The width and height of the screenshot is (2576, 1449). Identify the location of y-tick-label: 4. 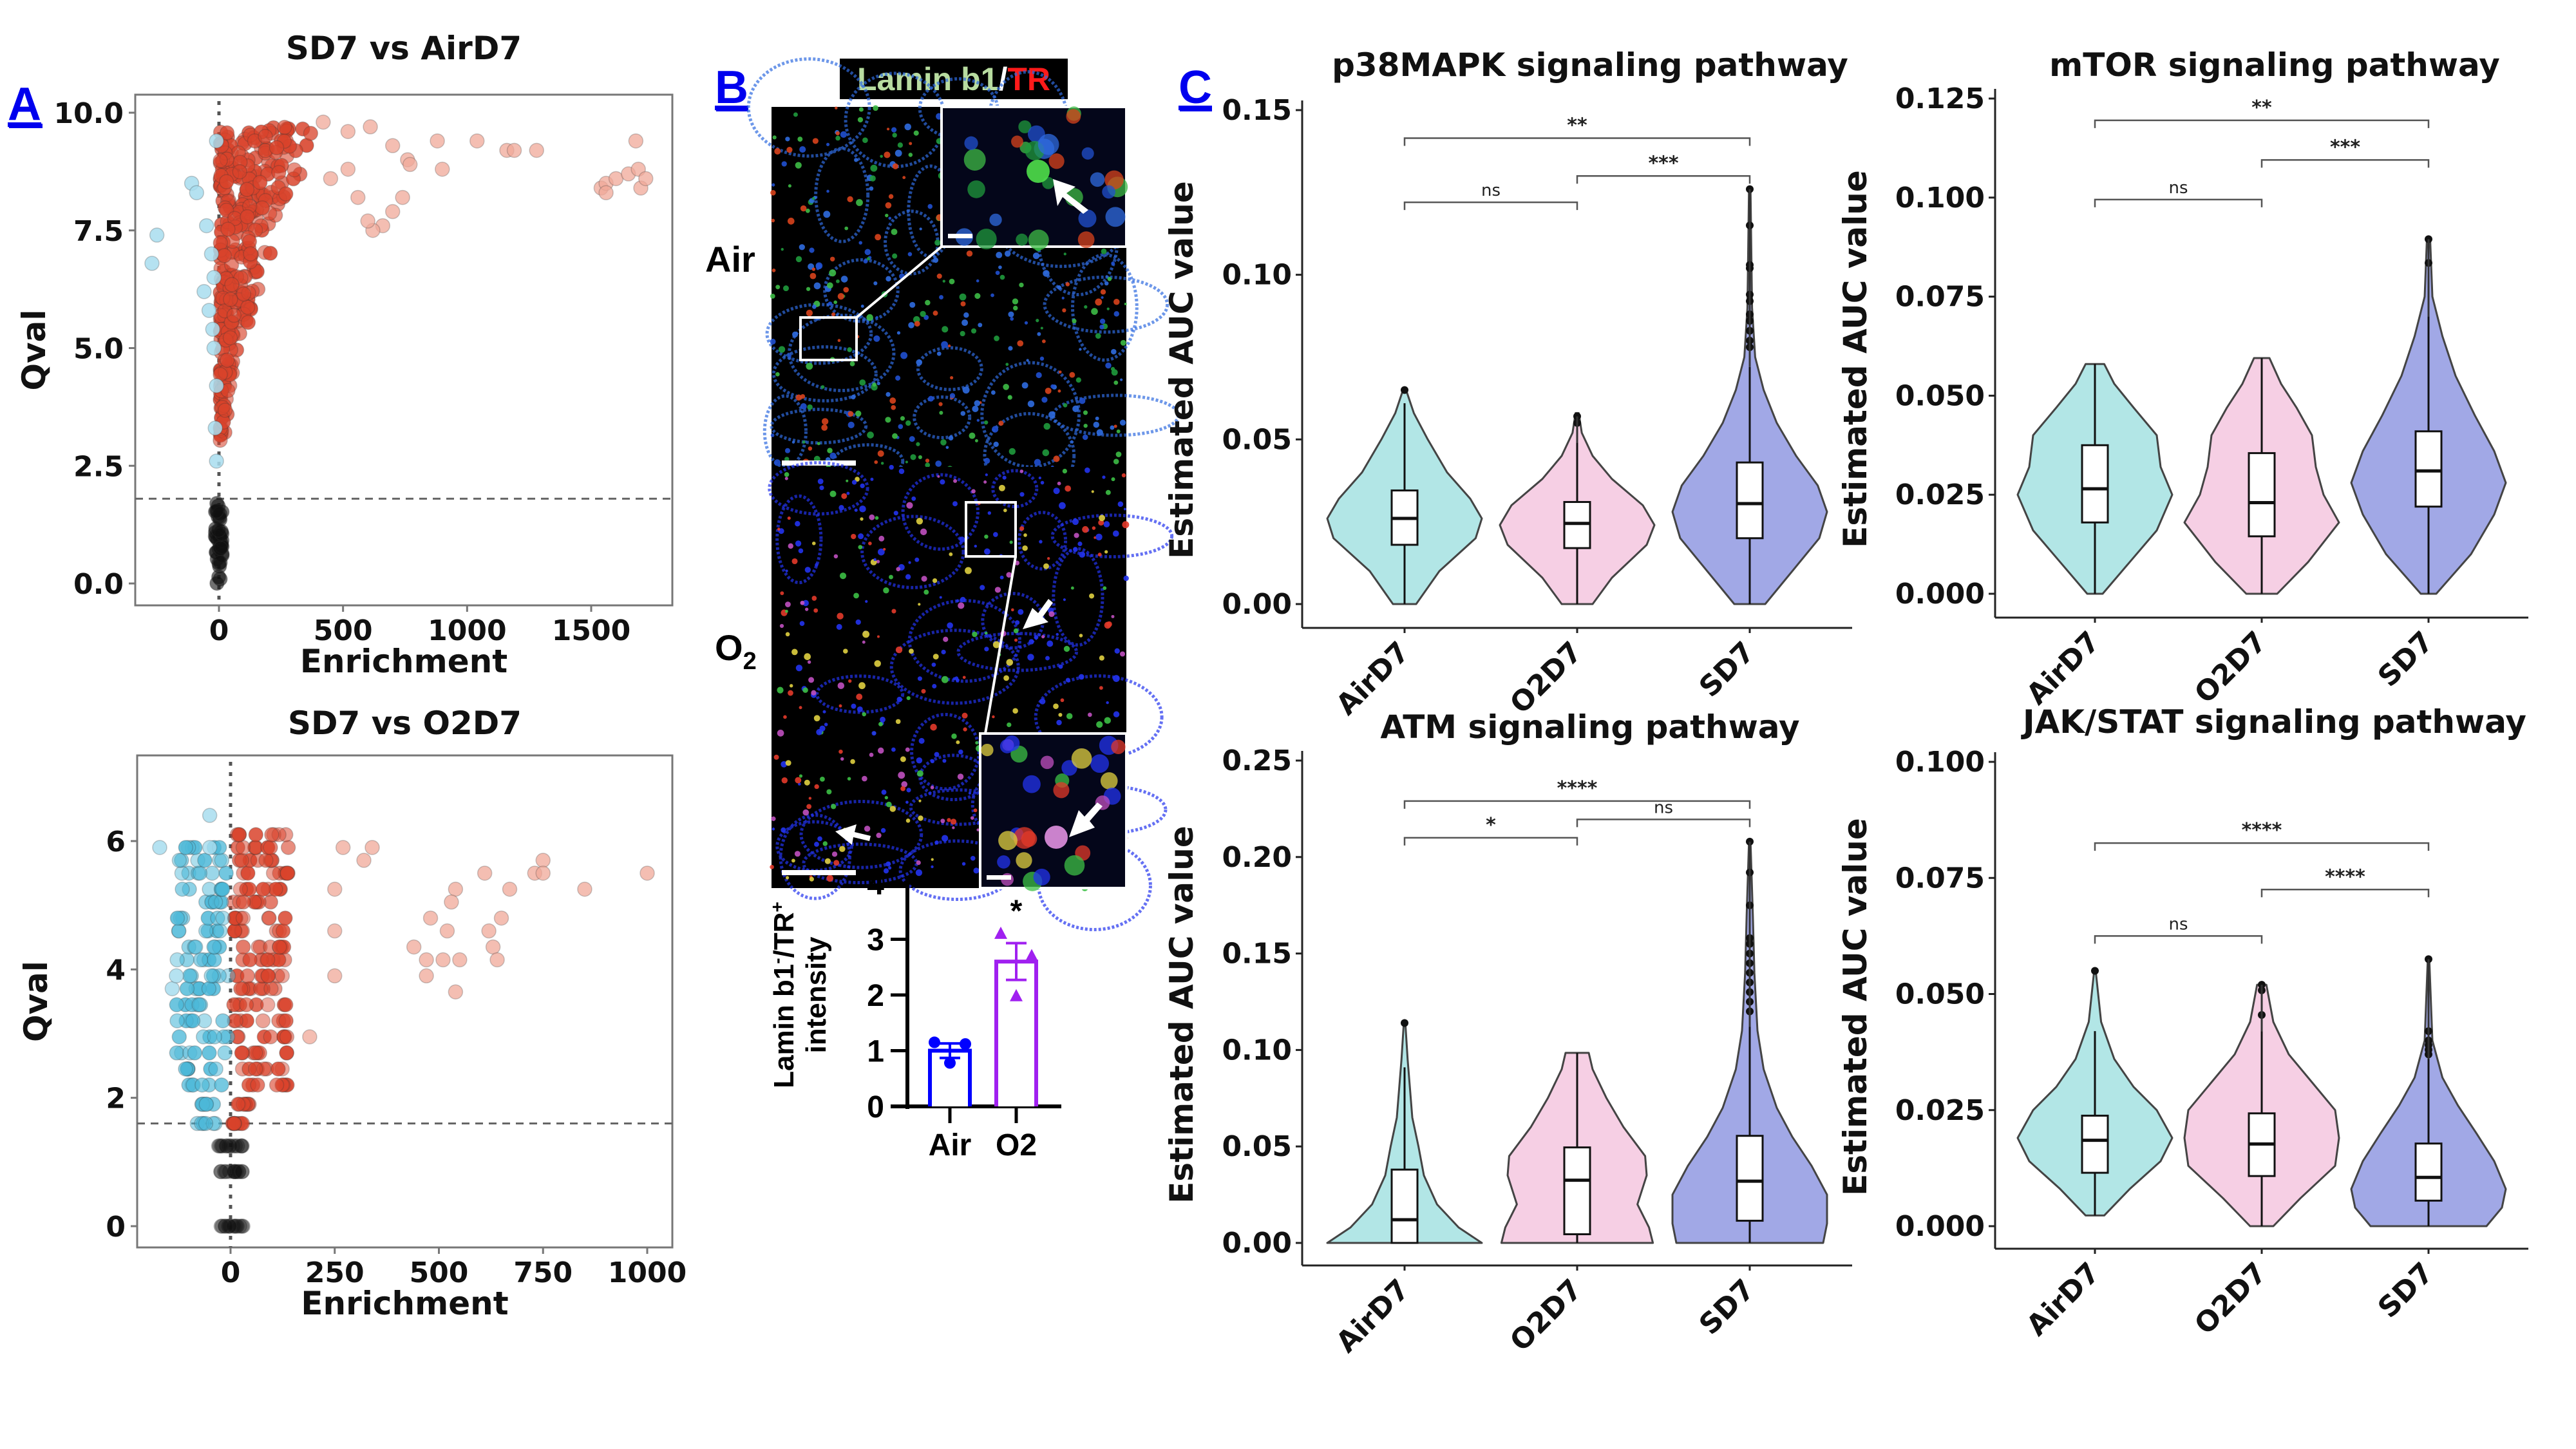
(876, 884).